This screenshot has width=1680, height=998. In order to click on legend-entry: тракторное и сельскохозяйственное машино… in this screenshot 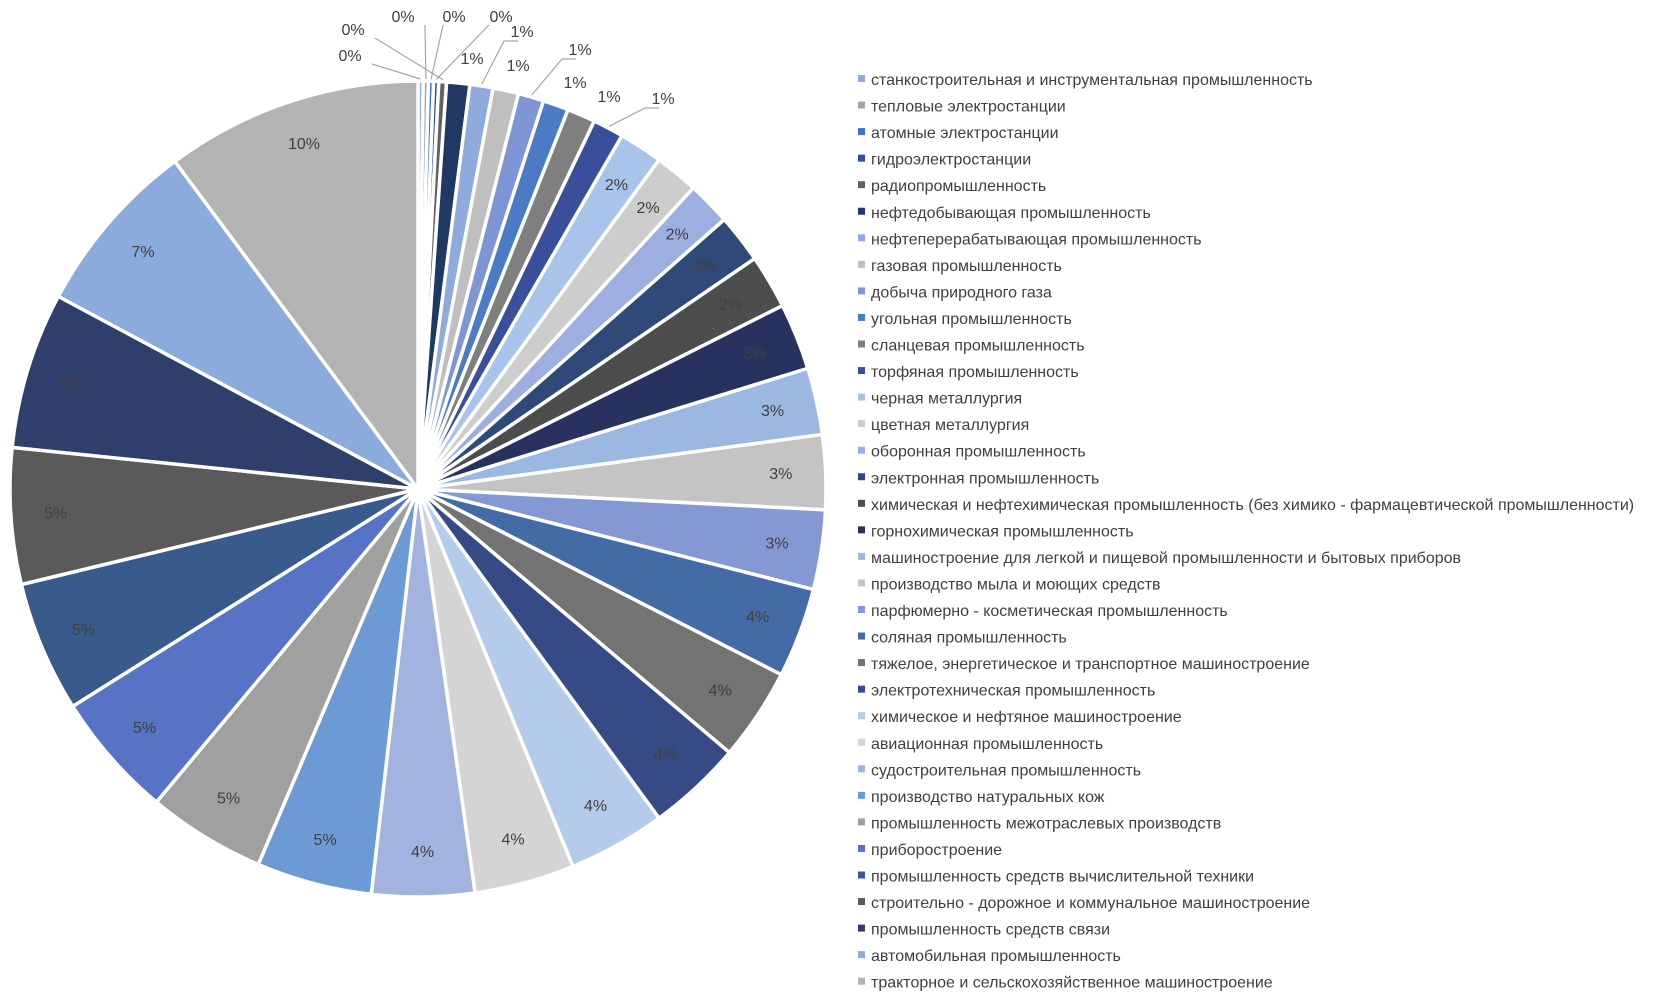, I will do `click(1072, 983)`.